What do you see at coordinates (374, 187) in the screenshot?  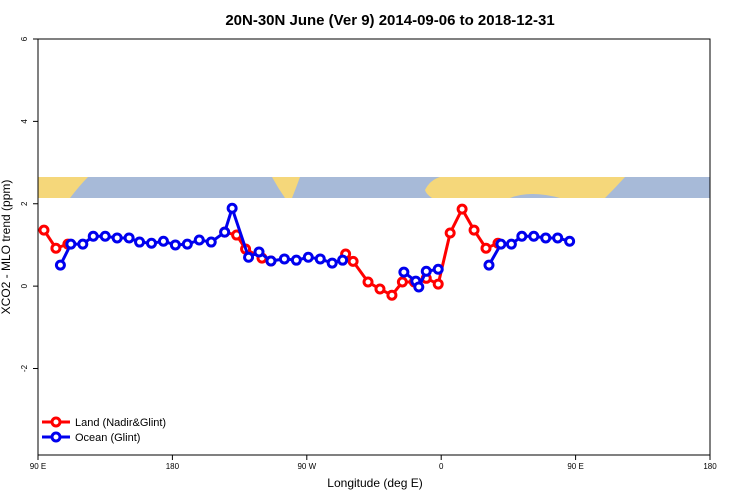 I see `map-strip` at bounding box center [374, 187].